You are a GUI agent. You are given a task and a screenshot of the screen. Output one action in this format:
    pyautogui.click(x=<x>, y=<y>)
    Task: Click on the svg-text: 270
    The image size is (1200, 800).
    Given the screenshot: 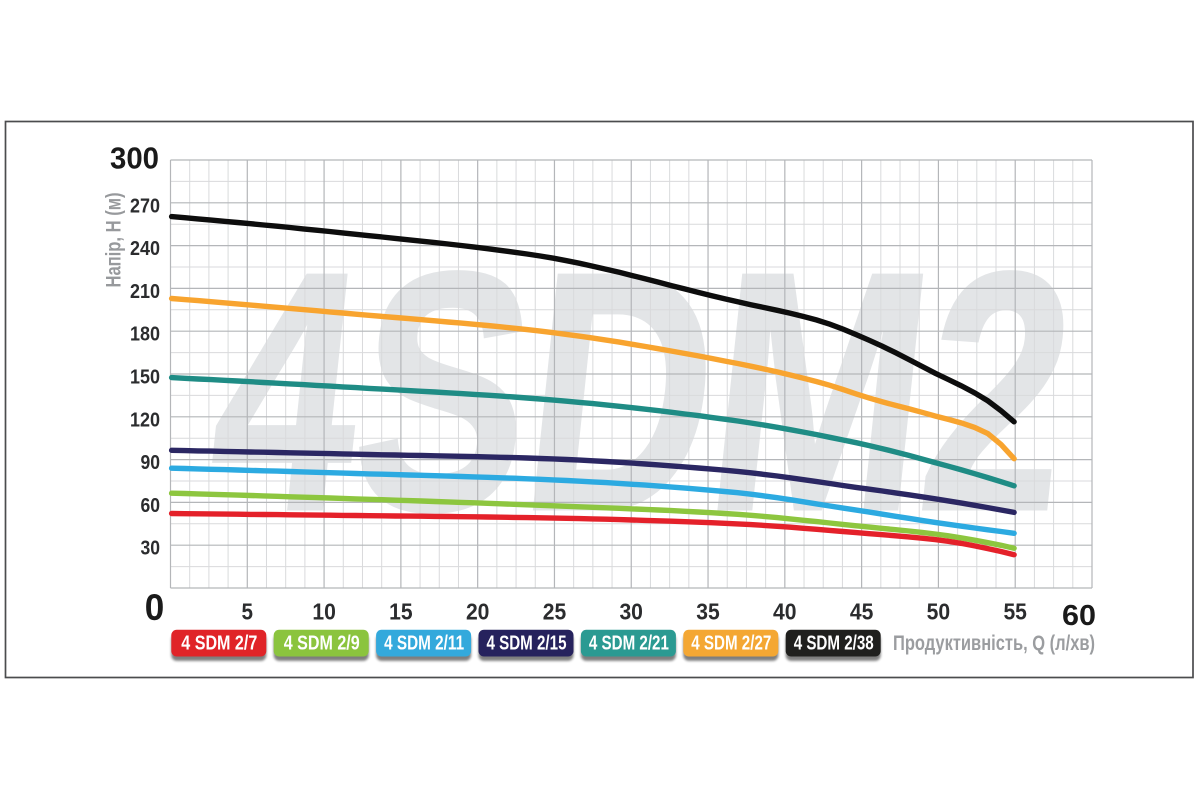 What is the action you would take?
    pyautogui.click(x=145, y=205)
    